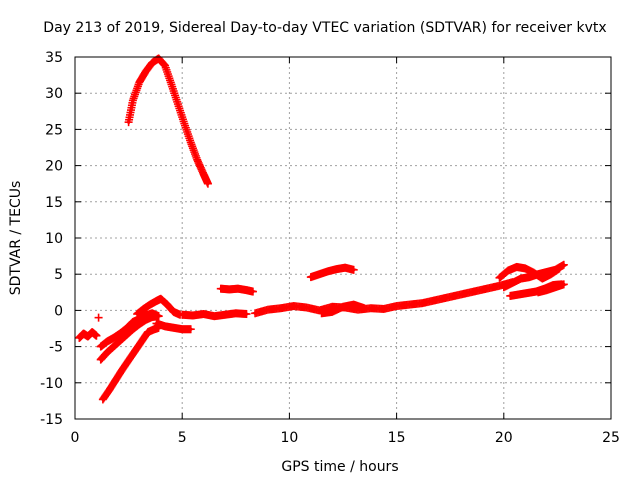  I want to click on y-tick-label: -15, so click(51, 420).